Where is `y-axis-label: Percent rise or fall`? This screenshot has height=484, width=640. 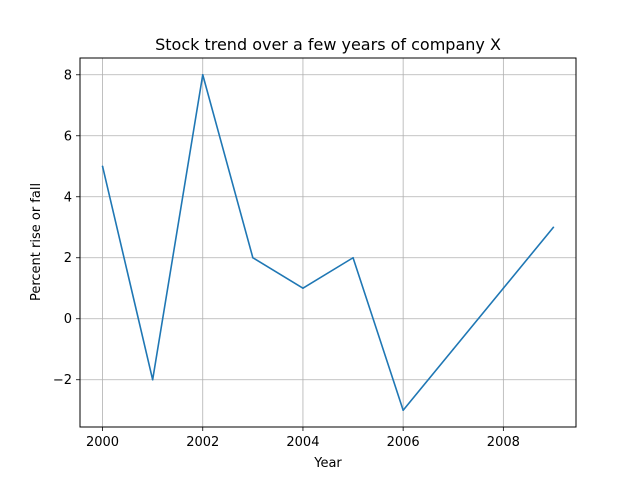 y-axis-label: Percent rise or fall is located at coordinates (36, 242).